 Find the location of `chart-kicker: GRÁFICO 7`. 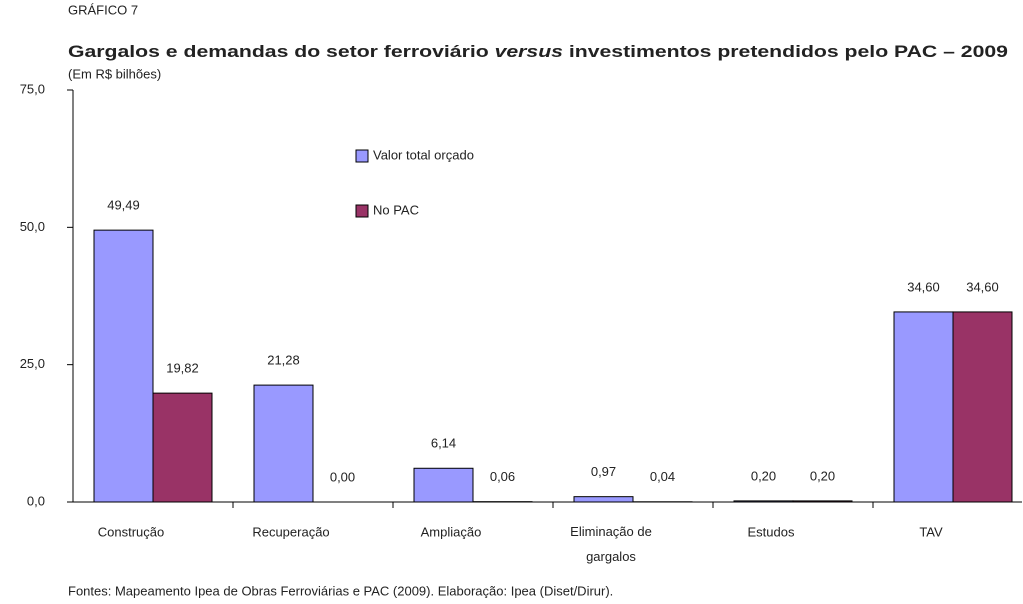

chart-kicker: GRÁFICO 7 is located at coordinates (103, 9).